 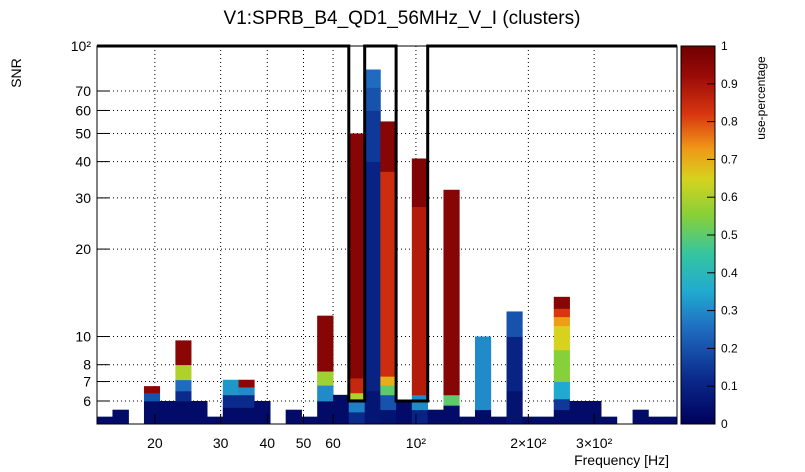 I want to click on colorbar-tick-label: 0.2, so click(x=729, y=348).